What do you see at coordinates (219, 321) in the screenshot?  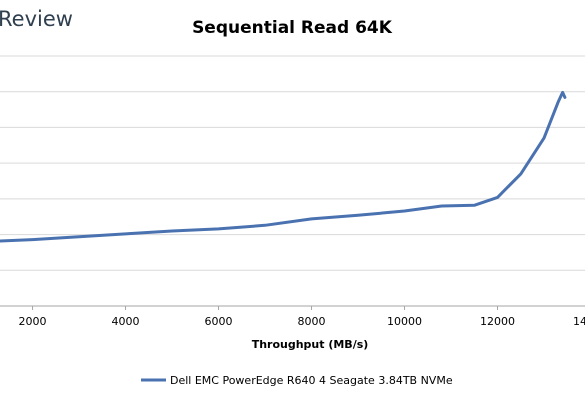 I see `x-tick-label: 6000` at bounding box center [219, 321].